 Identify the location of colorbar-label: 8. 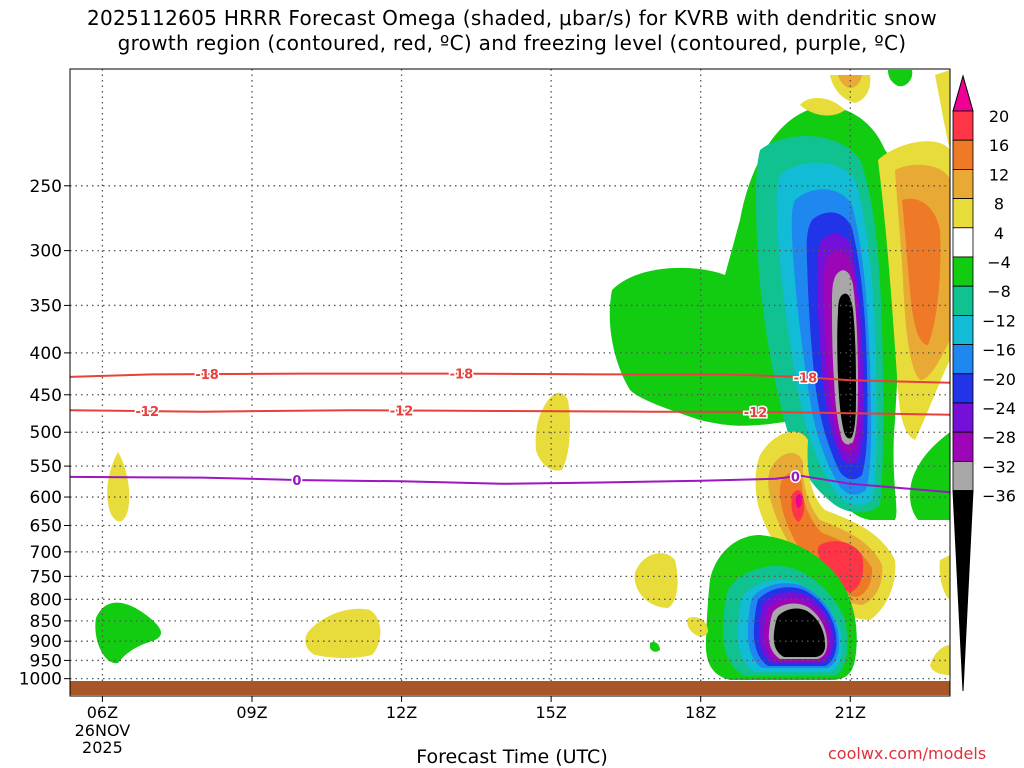
(999, 204).